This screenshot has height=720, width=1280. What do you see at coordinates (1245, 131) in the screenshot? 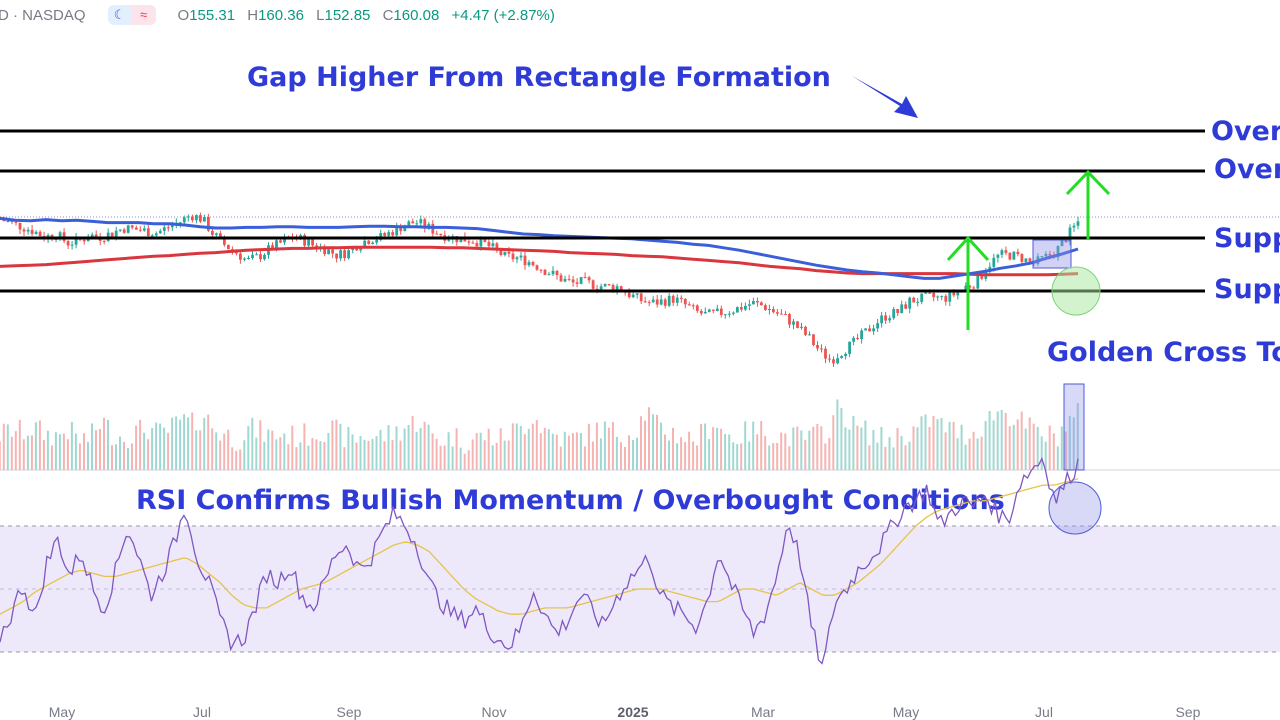
I see `overhead-label-1: Over` at bounding box center [1245, 131].